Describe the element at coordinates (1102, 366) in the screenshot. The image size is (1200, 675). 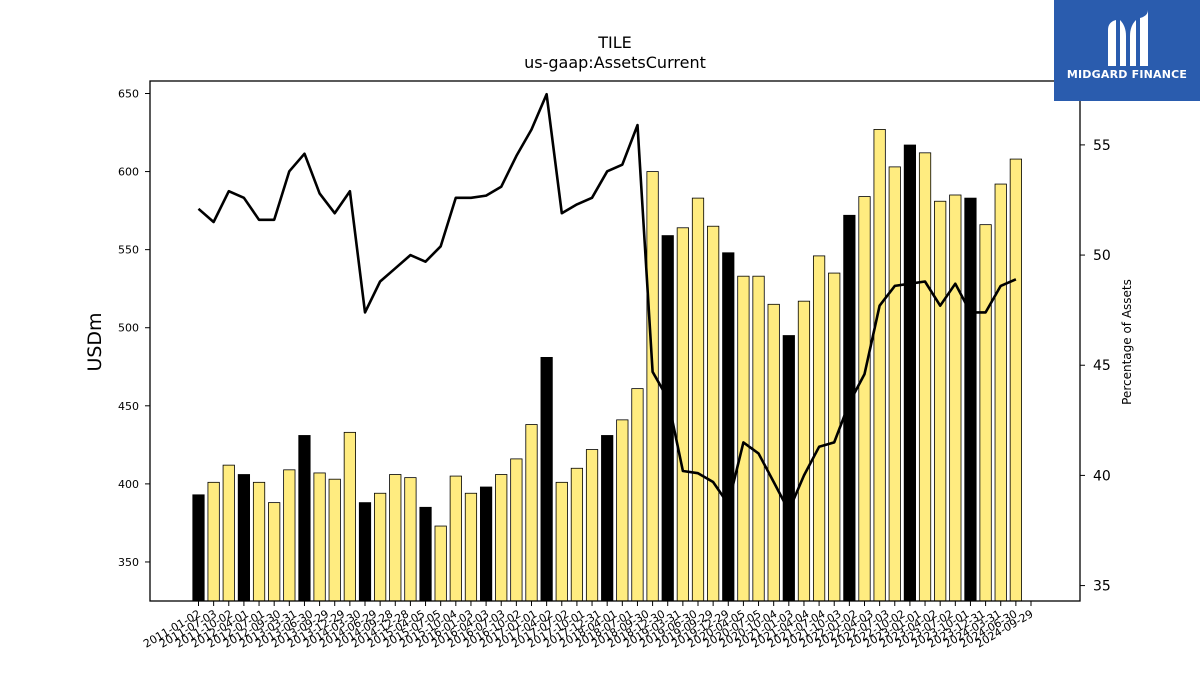
I see `y2-tick-label: 45` at that location.